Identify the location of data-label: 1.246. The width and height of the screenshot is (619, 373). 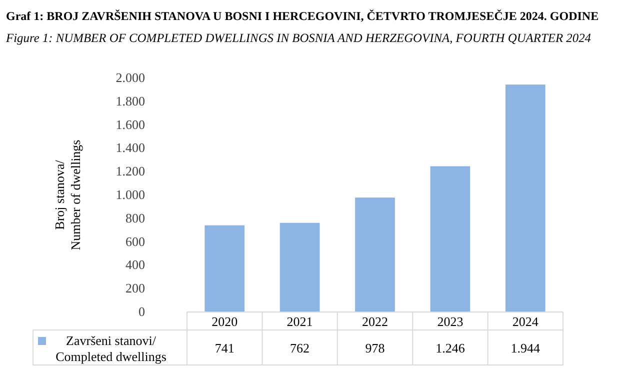
(451, 348).